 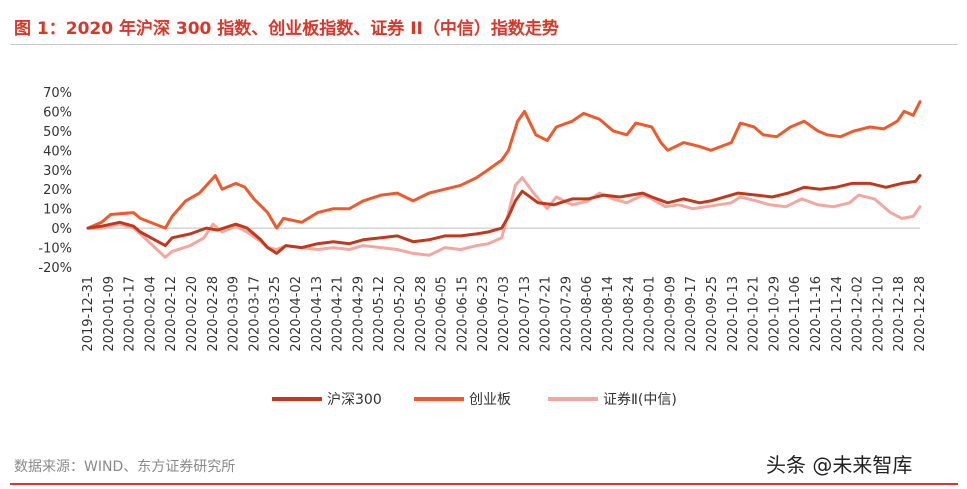 I want to click on x-tick-label: 2020-03-25, so click(x=275, y=314).